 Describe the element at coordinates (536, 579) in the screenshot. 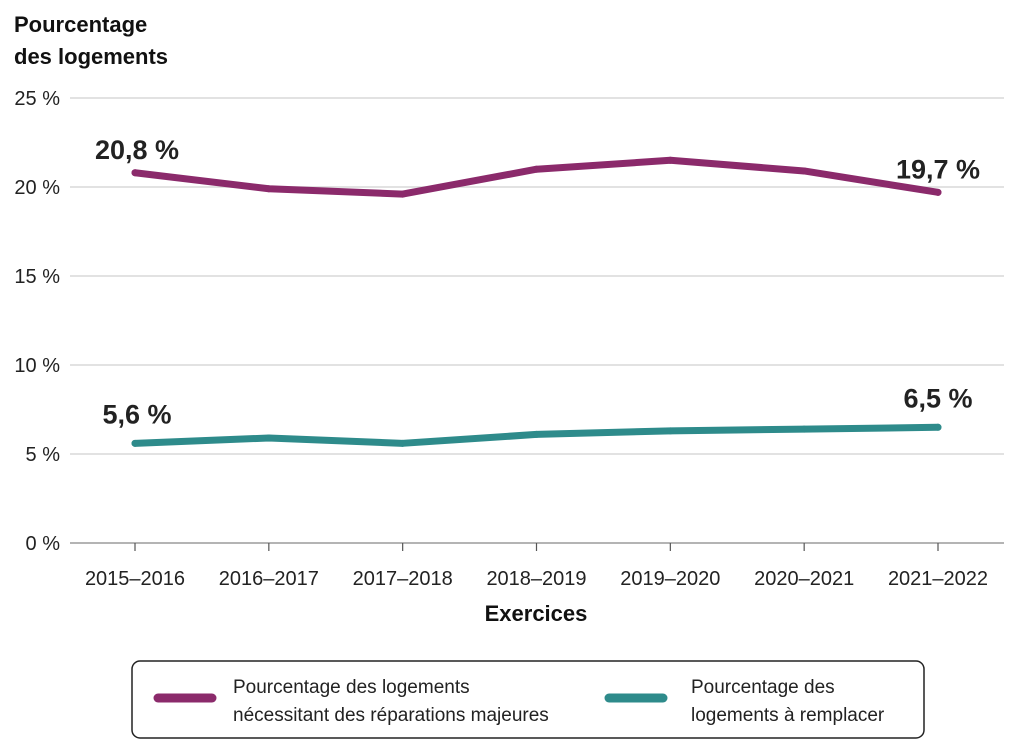

I see `x-tick-label: 2018–2019` at that location.